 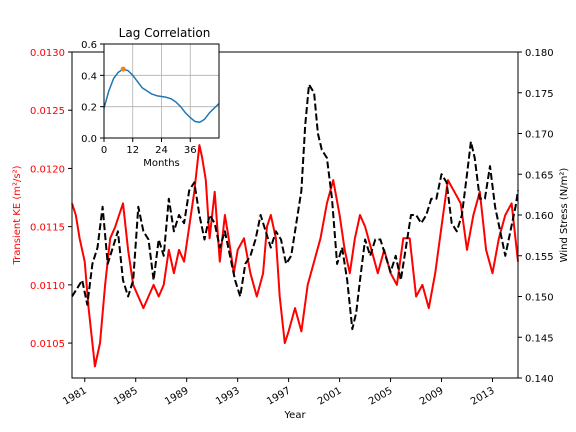 What do you see at coordinates (150, 97) in the screenshot?
I see `lag-correlation-inset: 0.0 0.2 0.4 0.6 0 12 24 36 Months Lag Correlation` at bounding box center [150, 97].